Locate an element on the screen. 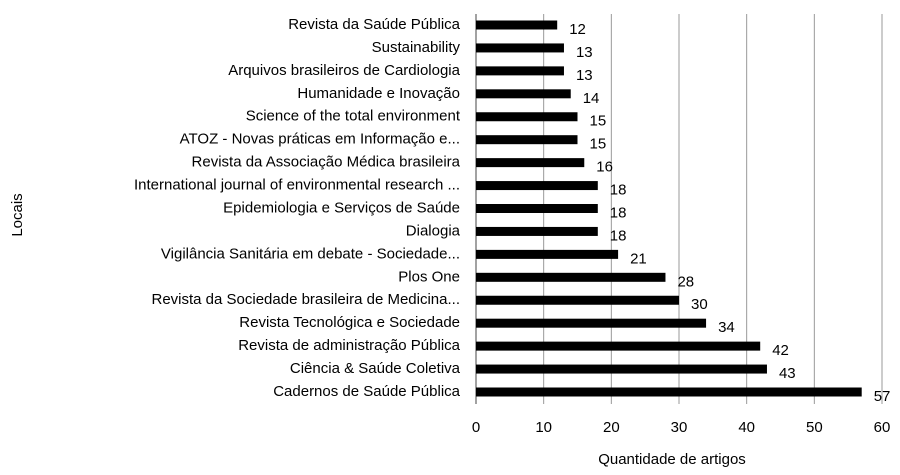 This screenshot has height=475, width=900. x-tick-label: 30 is located at coordinates (679, 427).